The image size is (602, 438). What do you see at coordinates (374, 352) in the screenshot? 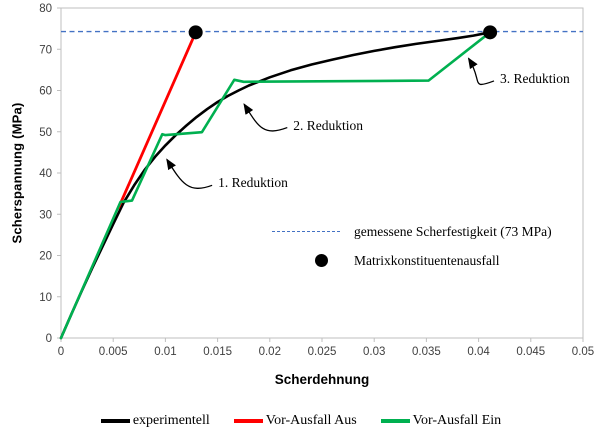
I see `svg-text: 0.03` at bounding box center [374, 352].